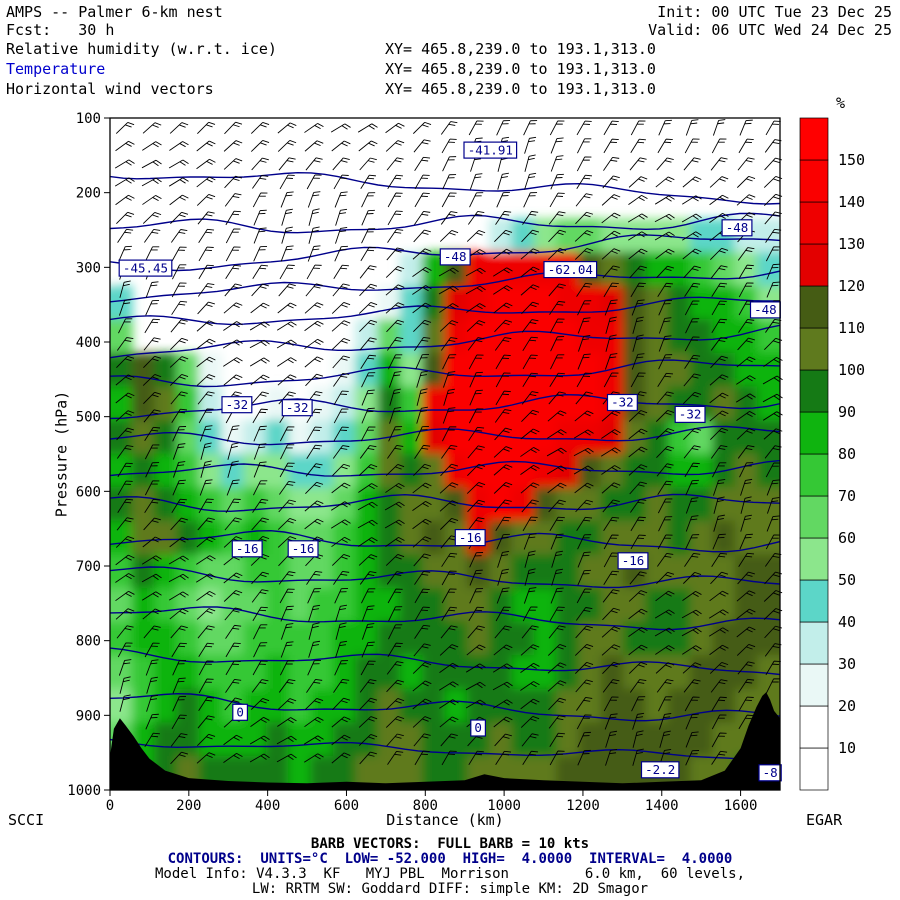 The height and width of the screenshot is (900, 900). Describe the element at coordinates (88, 567) in the screenshot. I see `y-tick-label: 700` at that location.